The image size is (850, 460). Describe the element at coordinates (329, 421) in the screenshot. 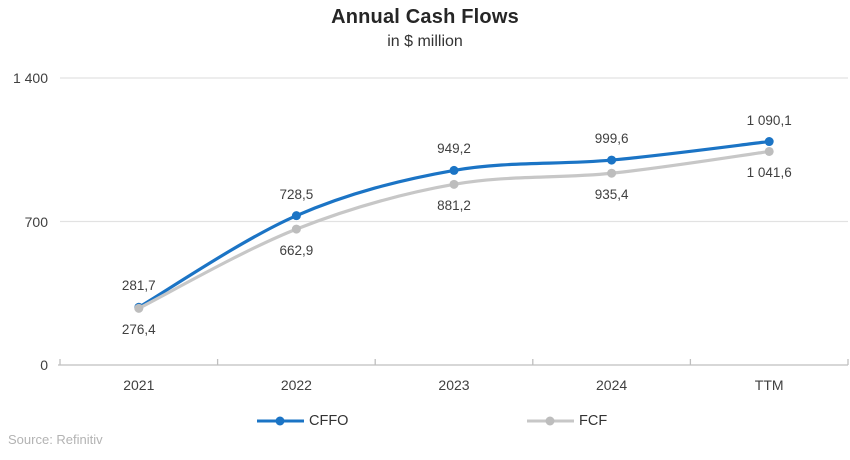

I see `legend-label-cffo: CFFO` at that location.